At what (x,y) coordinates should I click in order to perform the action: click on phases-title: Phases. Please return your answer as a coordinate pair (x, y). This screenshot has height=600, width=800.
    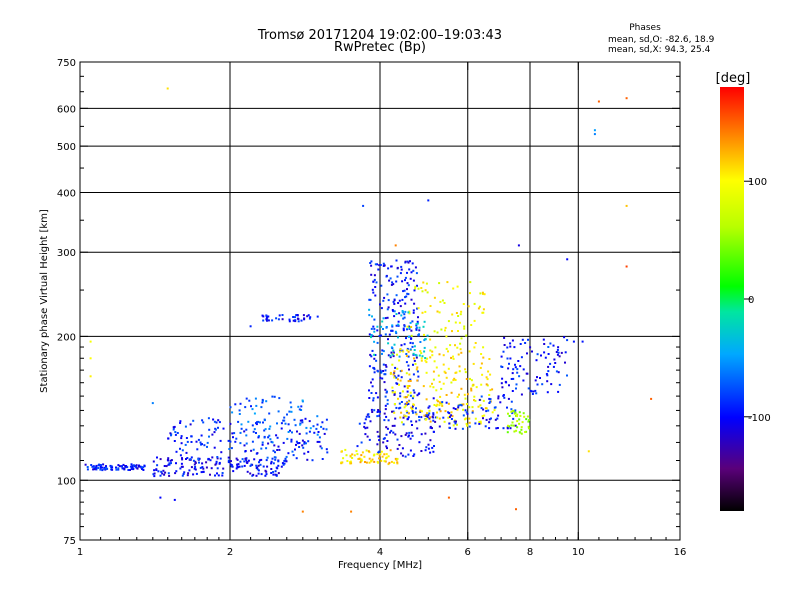
    Looking at the image, I should click on (645, 28).